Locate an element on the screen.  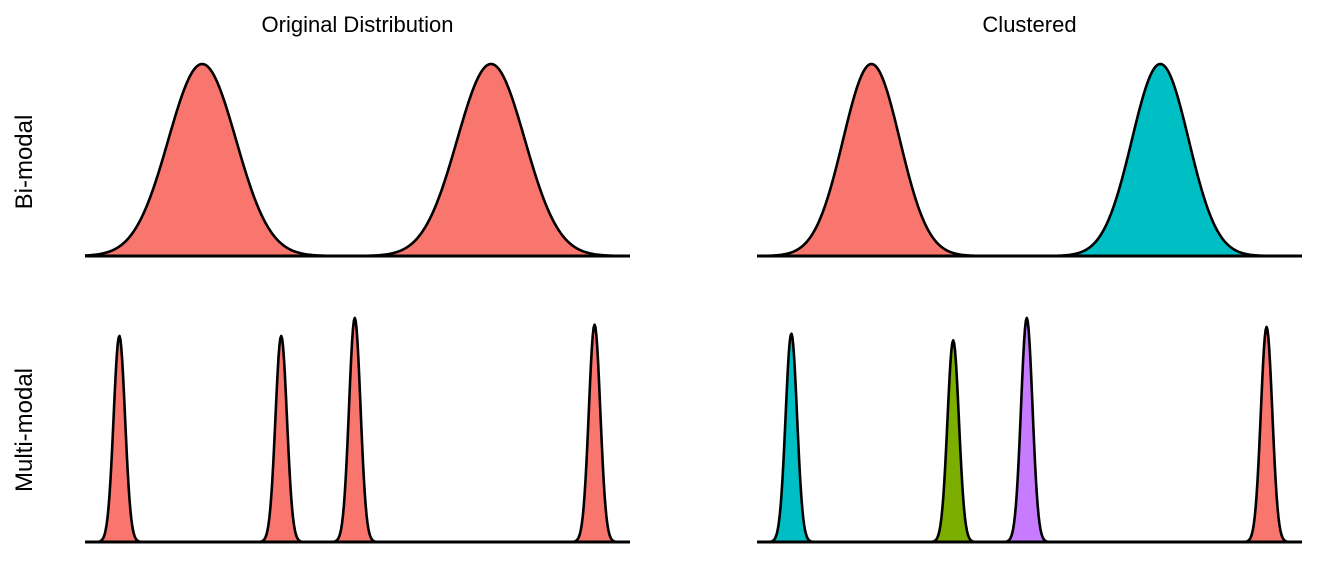
panel-bimodal-clustered is located at coordinates (1029, 160).